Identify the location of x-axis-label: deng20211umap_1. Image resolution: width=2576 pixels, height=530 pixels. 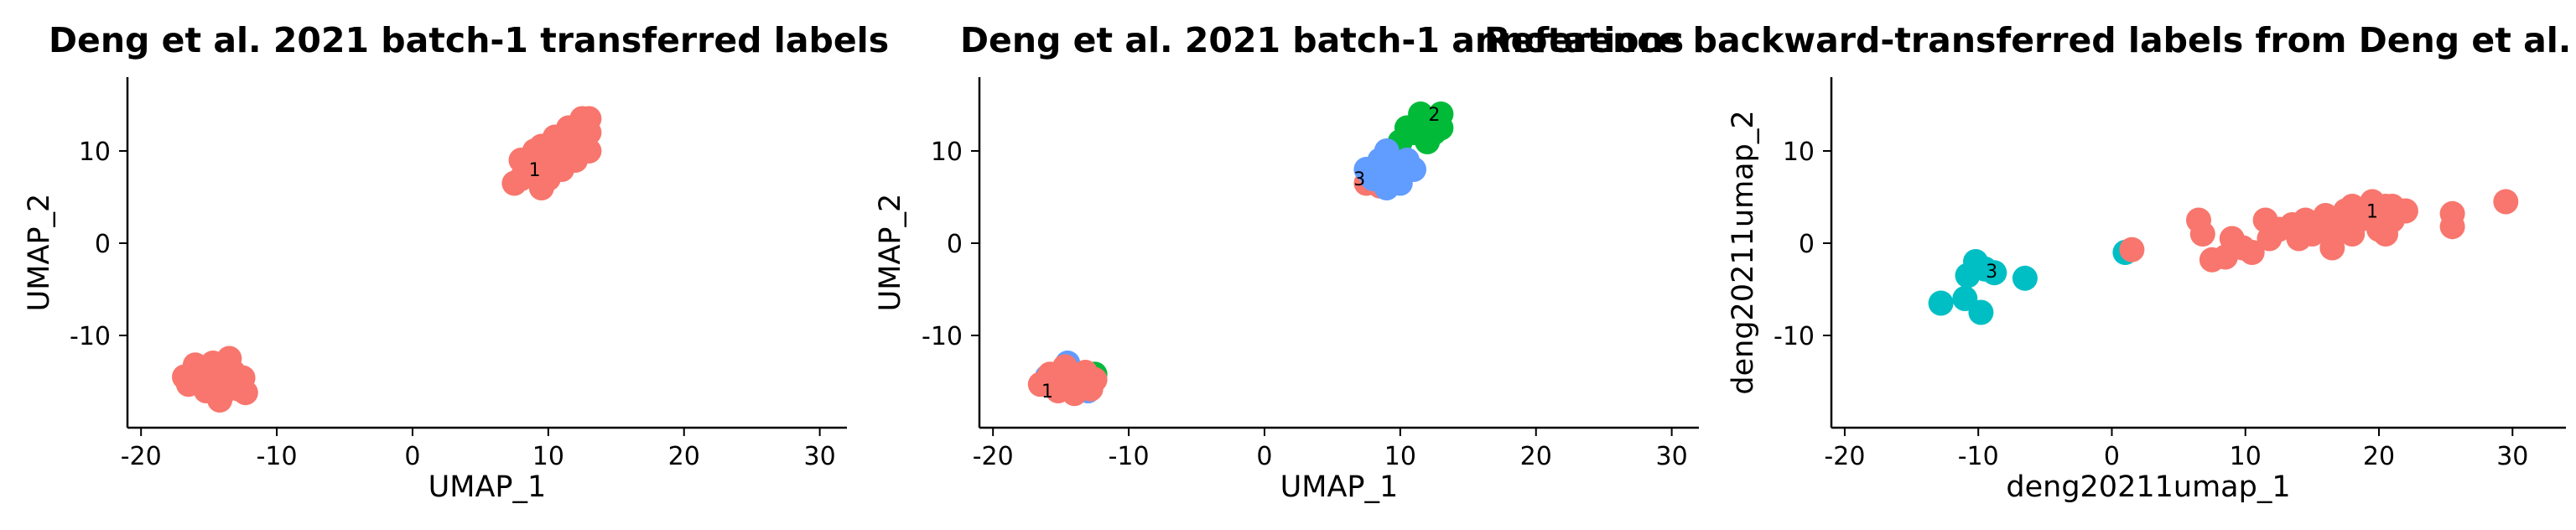
(2148, 487).